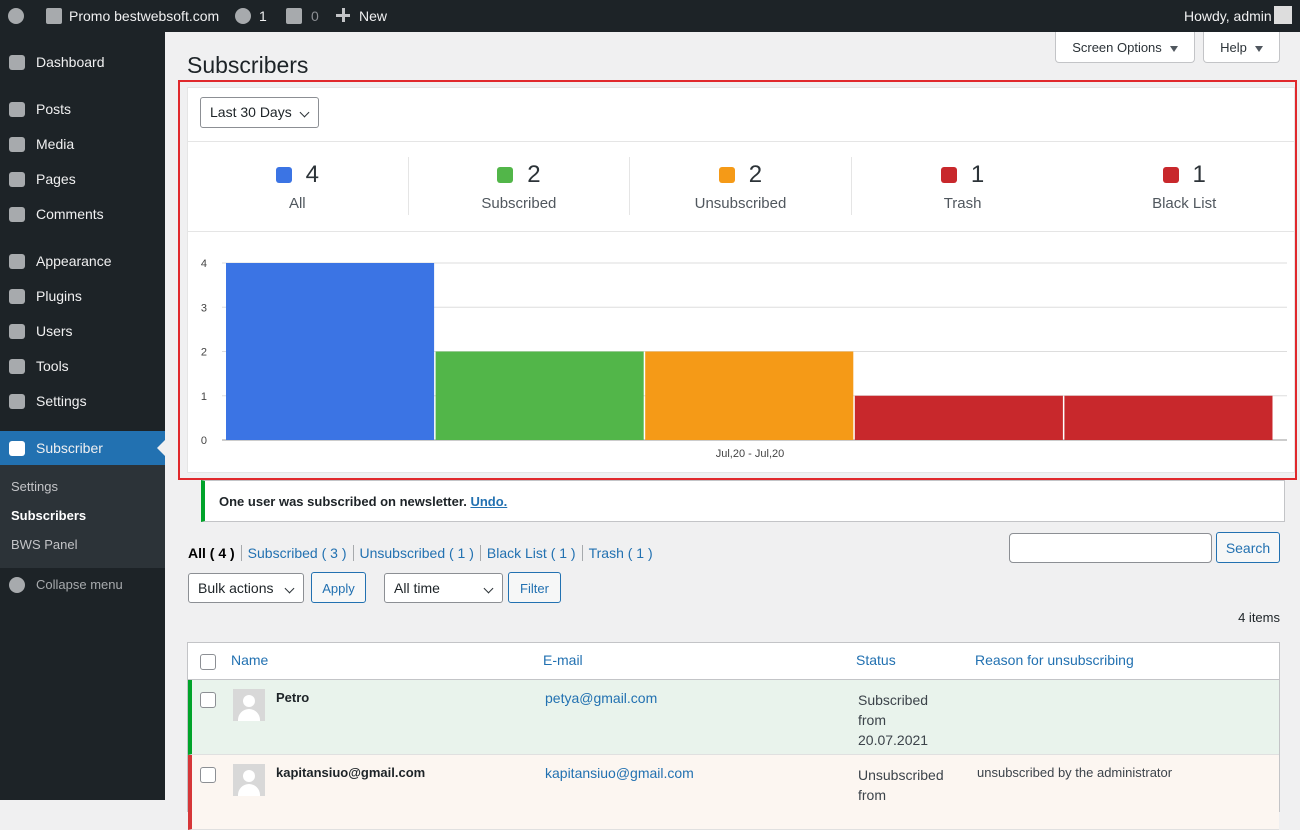  Describe the element at coordinates (263, 16) in the screenshot. I see `updates-count: 1` at that location.